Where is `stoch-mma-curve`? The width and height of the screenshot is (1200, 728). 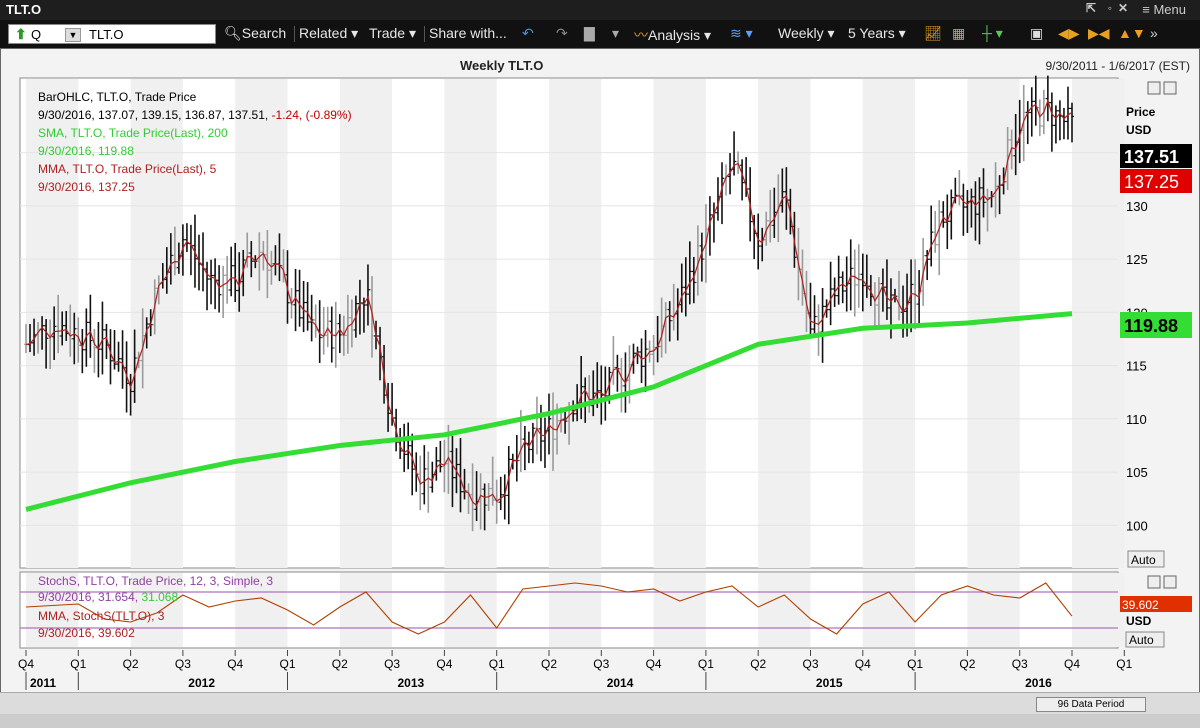 stoch-mma-curve is located at coordinates (549, 608).